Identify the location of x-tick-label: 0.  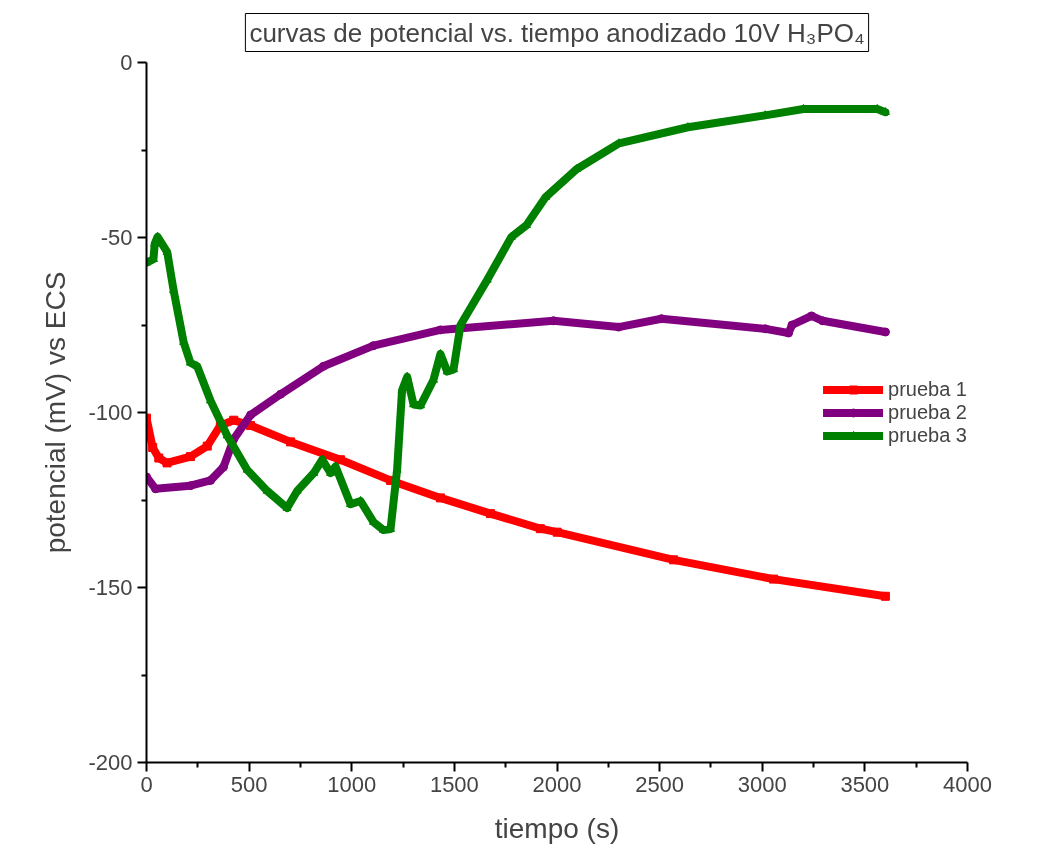
(146, 784).